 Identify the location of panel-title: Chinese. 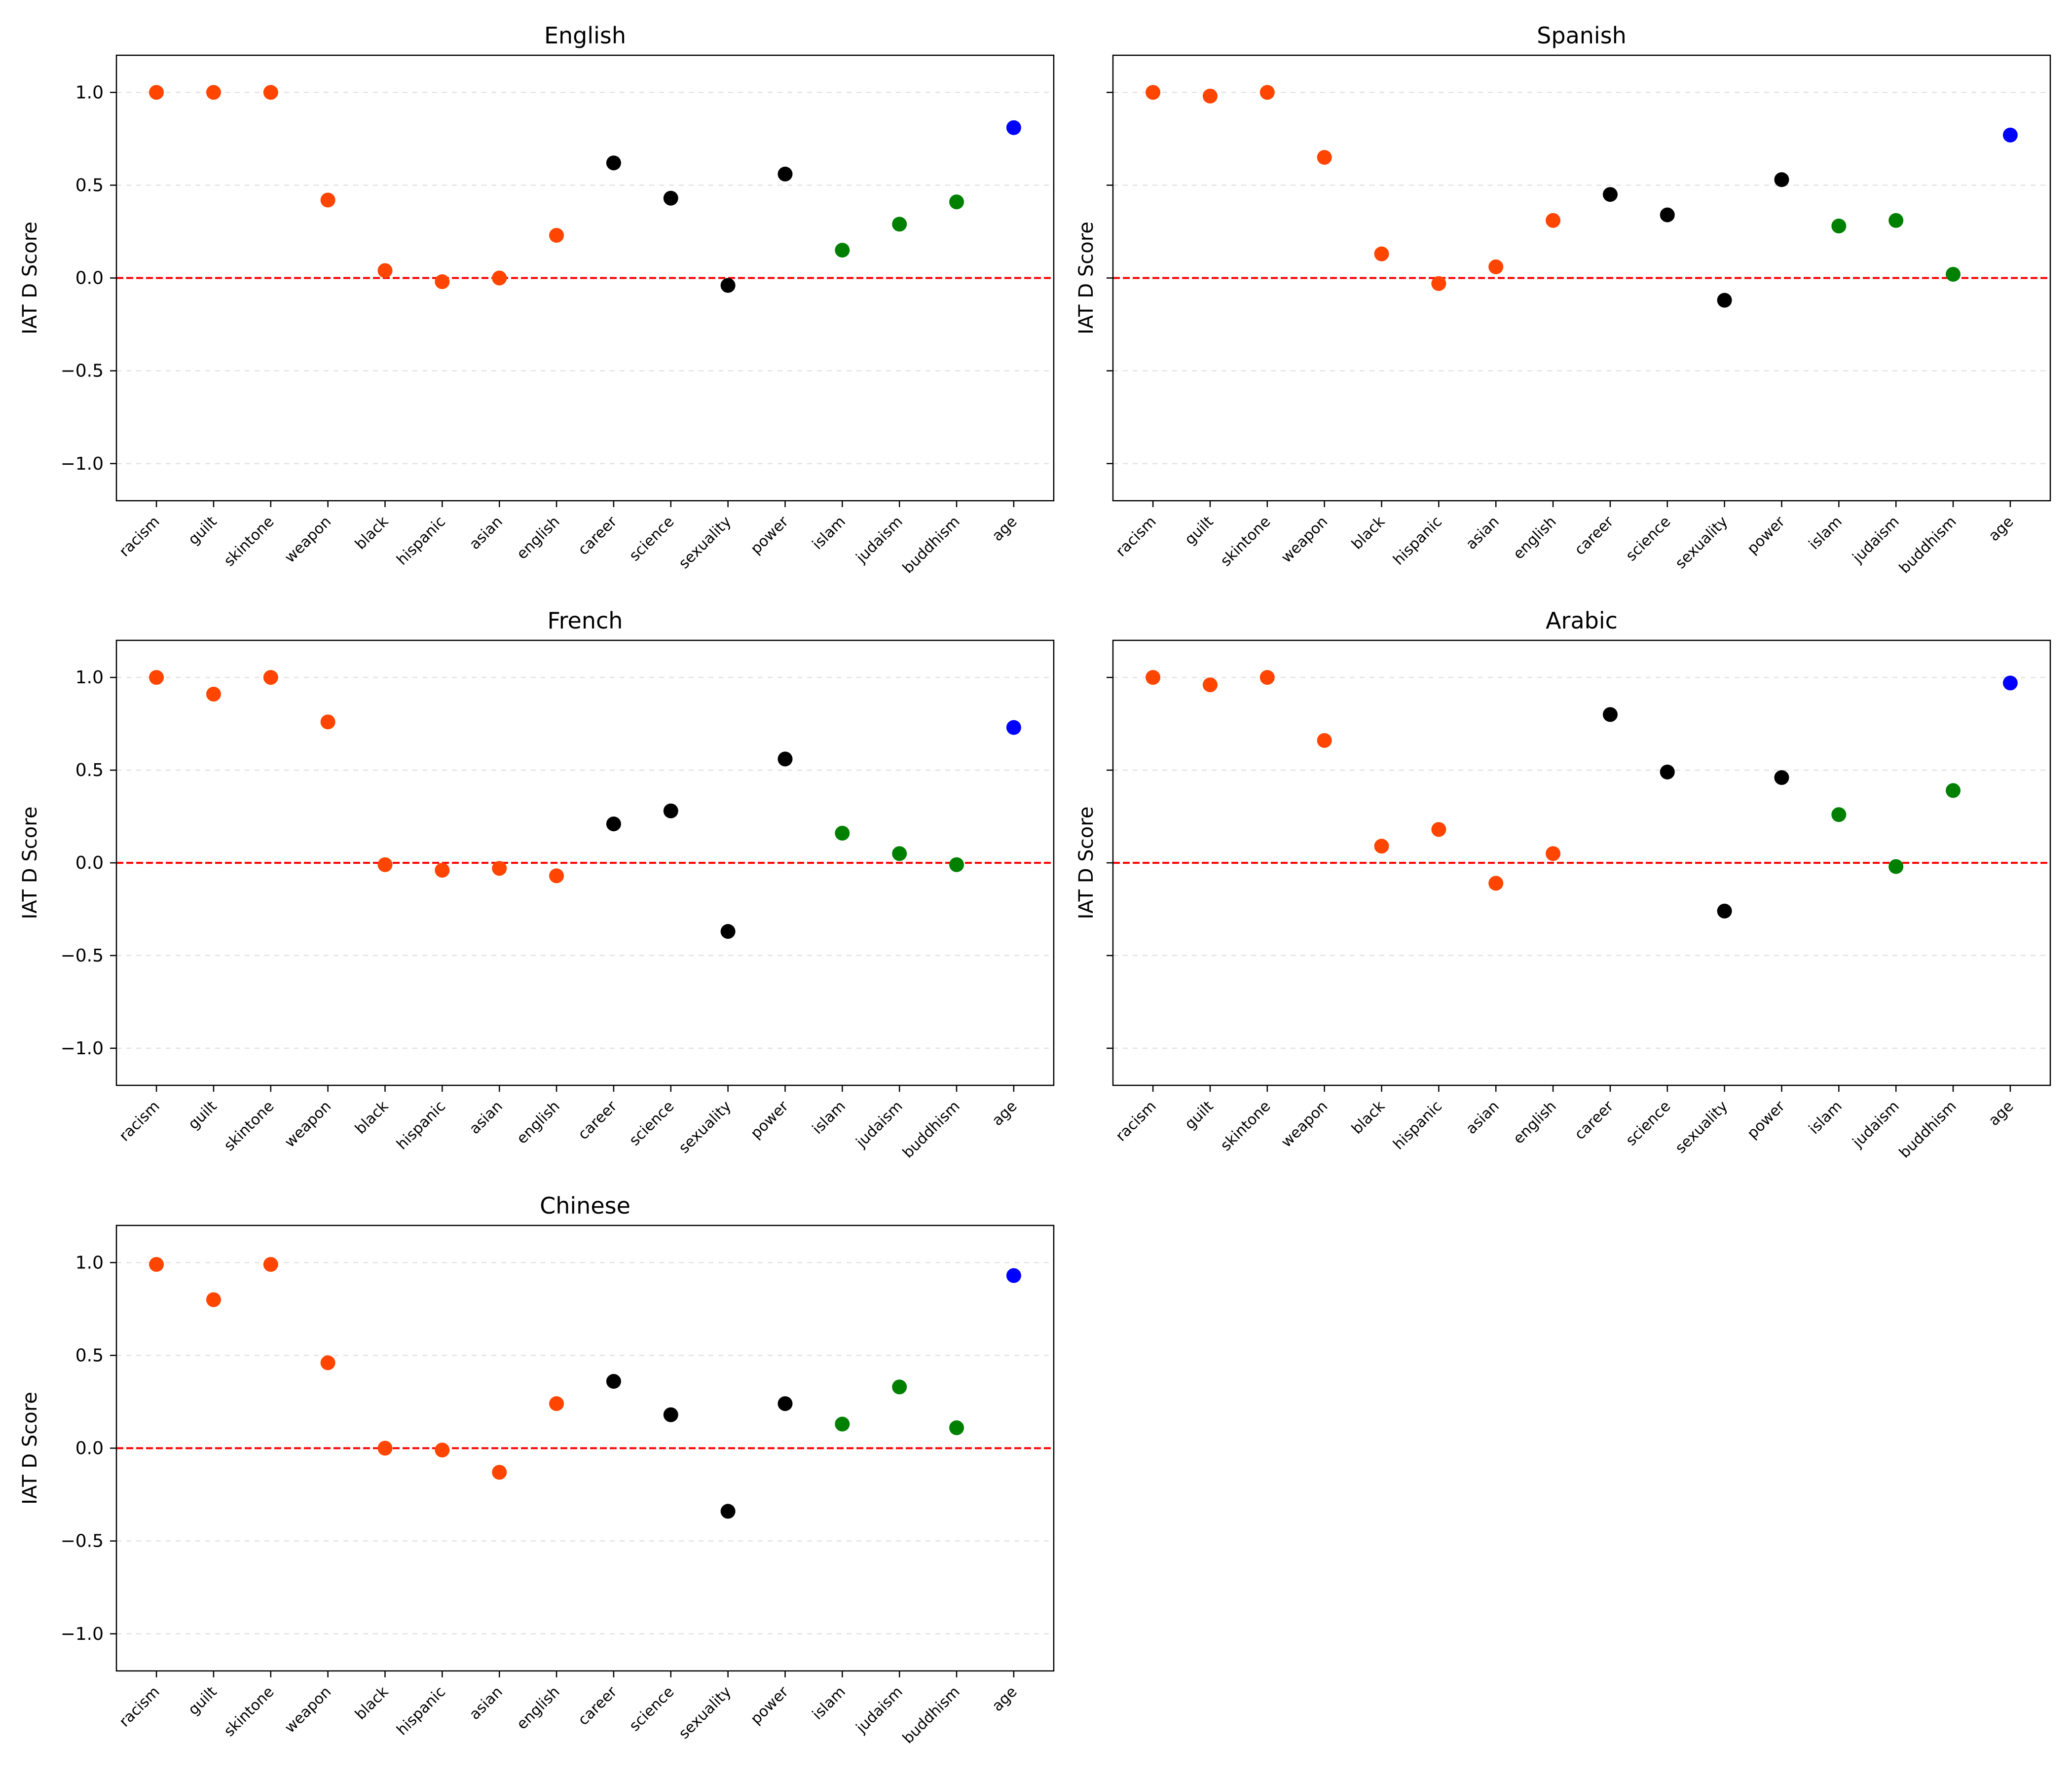
(585, 1206).